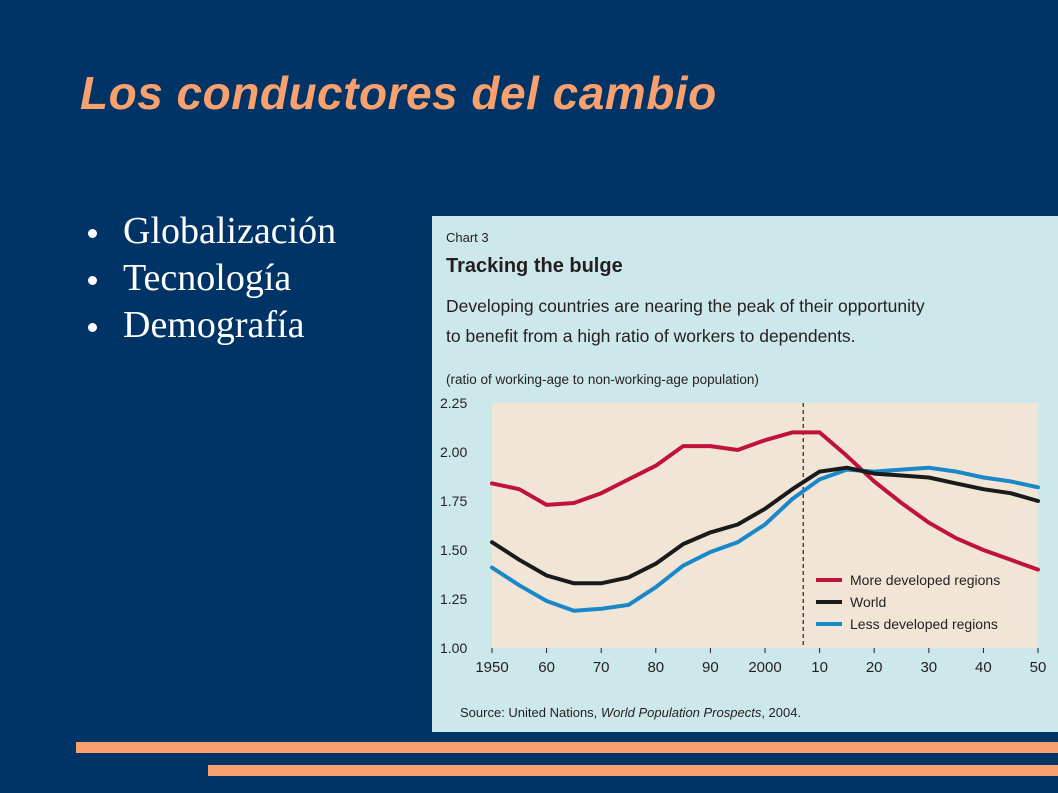 This screenshot has height=793, width=1058. What do you see at coordinates (764, 667) in the screenshot?
I see `x-tick-label: 2000` at bounding box center [764, 667].